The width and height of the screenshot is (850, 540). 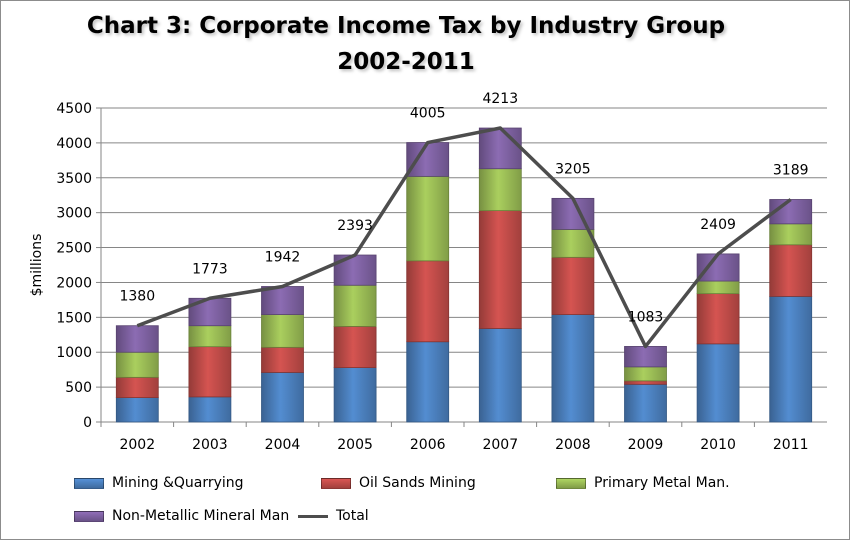 I want to click on x-tick-label: 2010, so click(x=718, y=445).